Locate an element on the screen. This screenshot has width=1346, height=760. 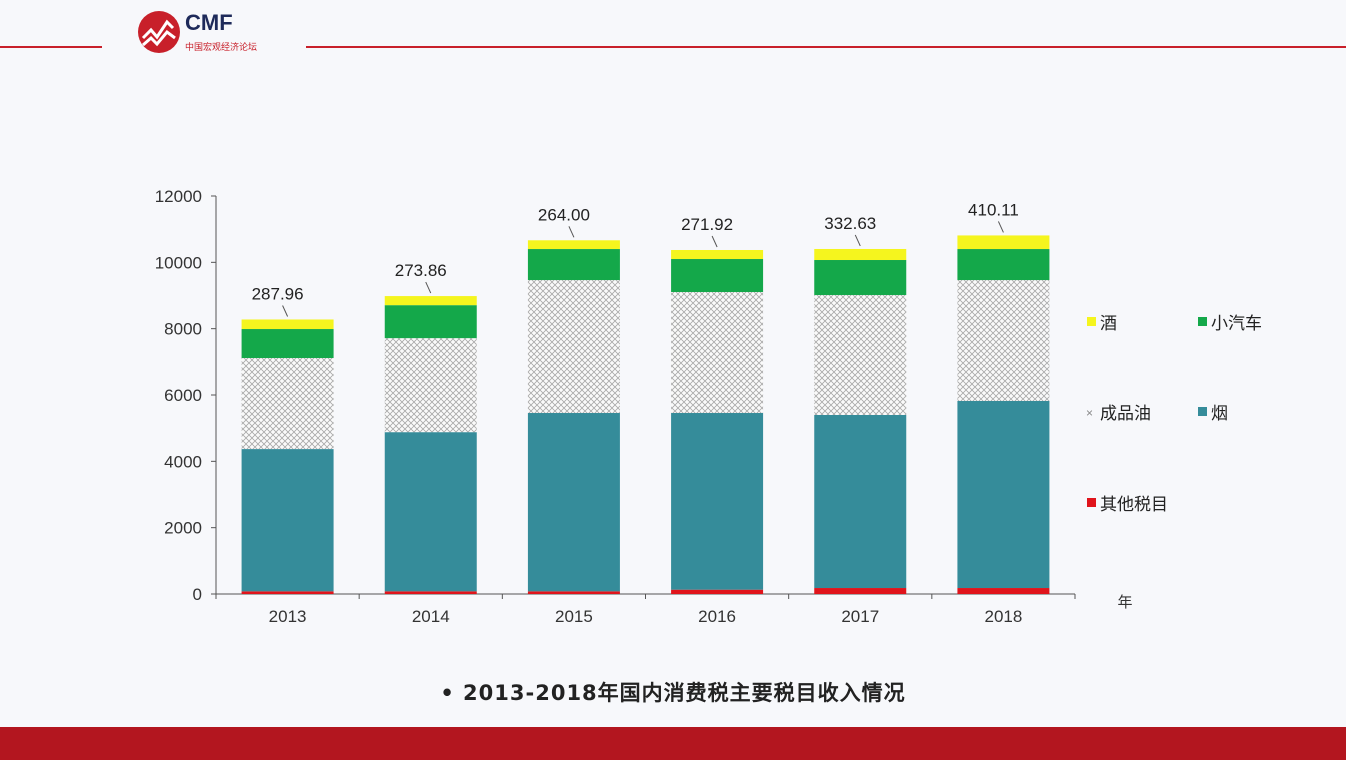
data-label: 410.11 is located at coordinates (993, 209).